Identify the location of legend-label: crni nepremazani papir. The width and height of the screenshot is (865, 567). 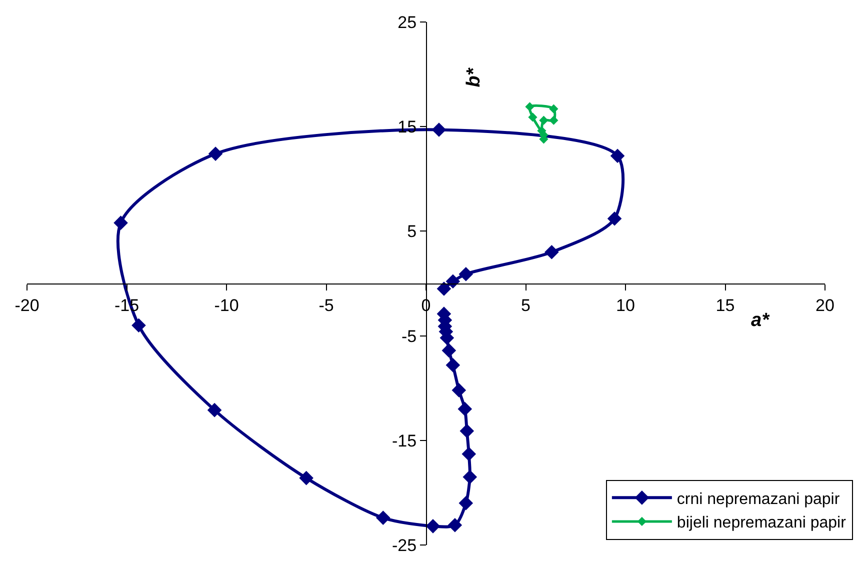
(758, 499).